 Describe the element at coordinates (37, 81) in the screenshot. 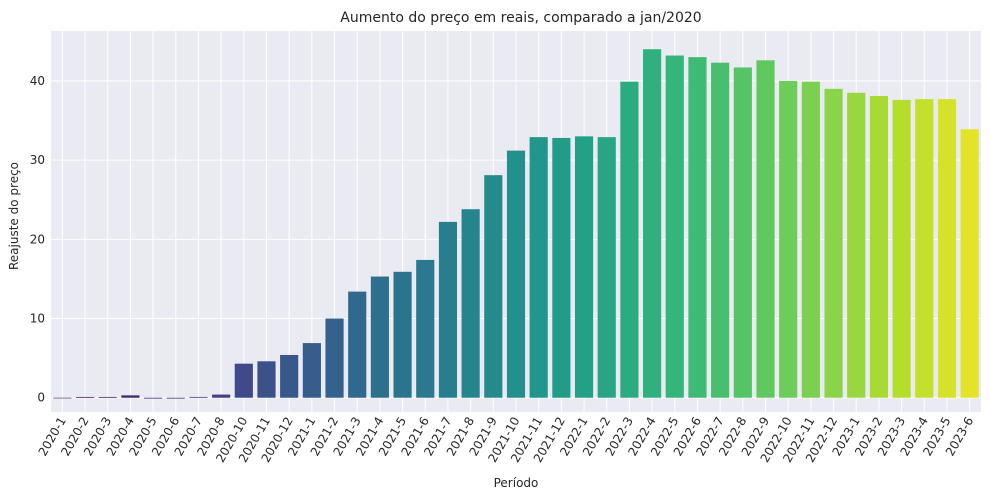

I see `y-tick-label: 40` at that location.